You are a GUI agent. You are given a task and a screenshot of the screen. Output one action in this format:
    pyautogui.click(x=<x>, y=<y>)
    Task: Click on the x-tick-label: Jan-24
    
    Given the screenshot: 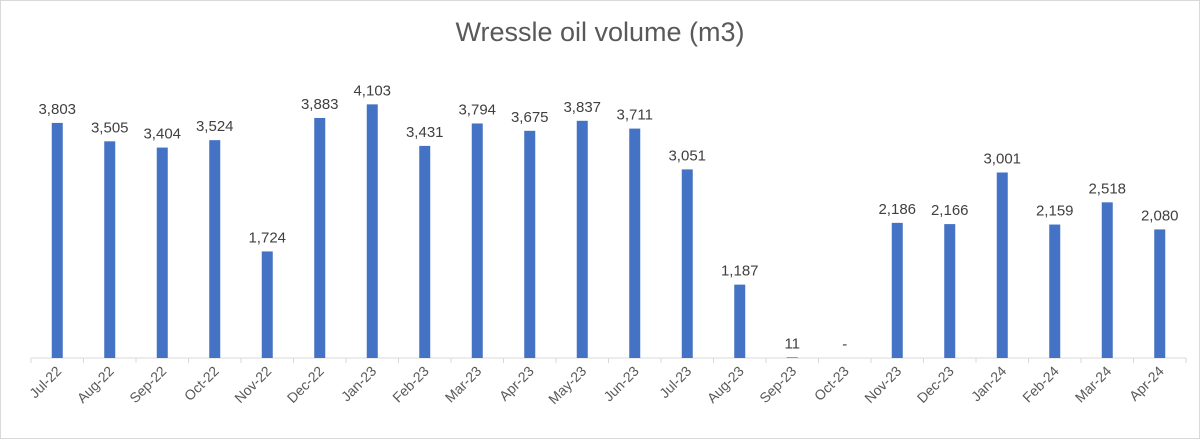 What is the action you would take?
    pyautogui.click(x=989, y=384)
    